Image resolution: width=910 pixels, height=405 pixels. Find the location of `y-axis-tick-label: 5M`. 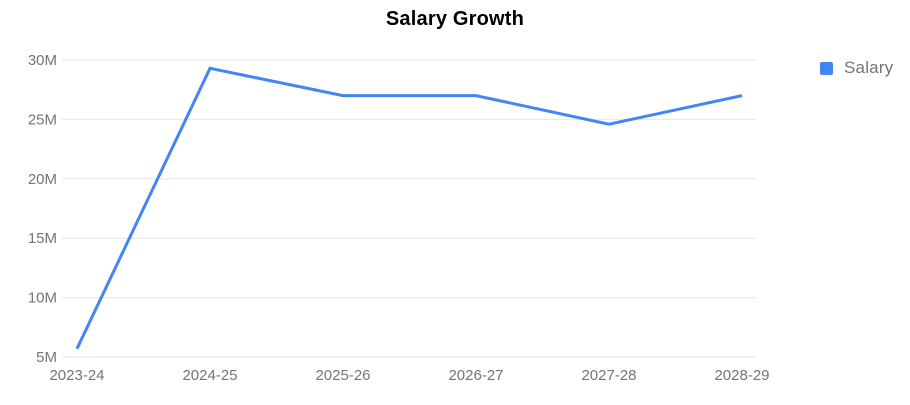

y-axis-tick-label: 5M is located at coordinates (46, 357).